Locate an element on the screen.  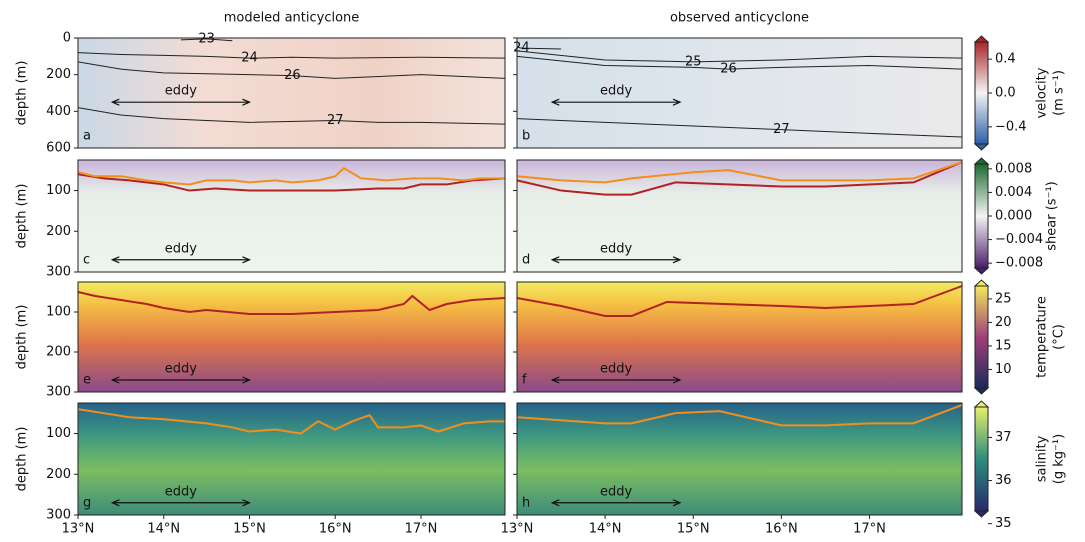
y-tick-label: 600 is located at coordinates (58, 148).